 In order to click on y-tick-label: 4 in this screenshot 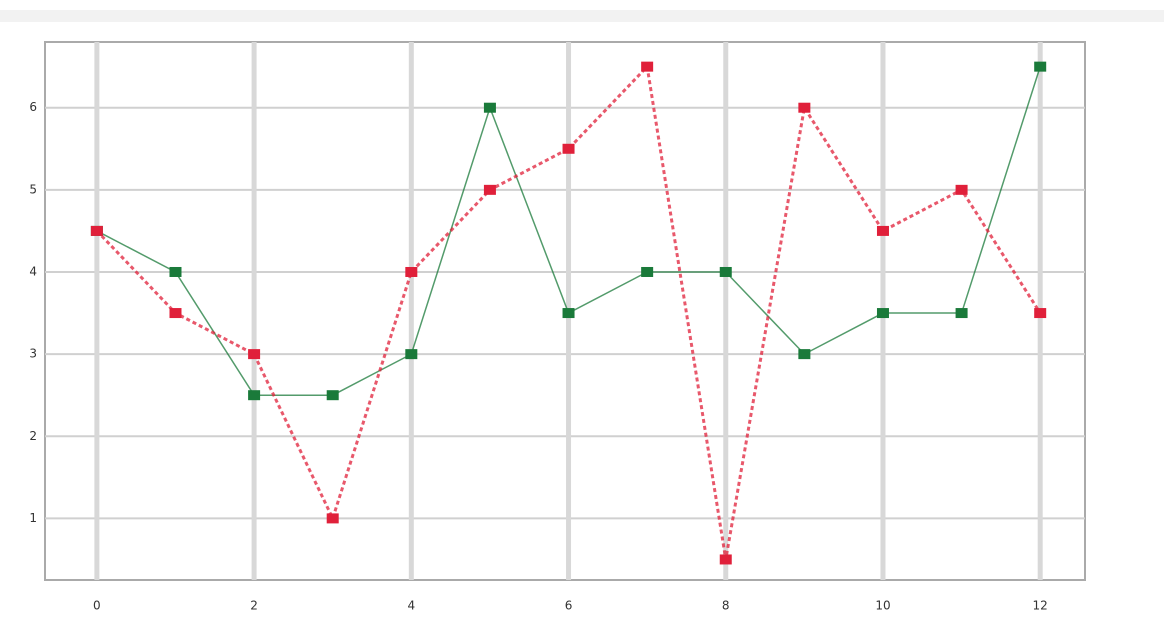, I will do `click(33, 271)`.